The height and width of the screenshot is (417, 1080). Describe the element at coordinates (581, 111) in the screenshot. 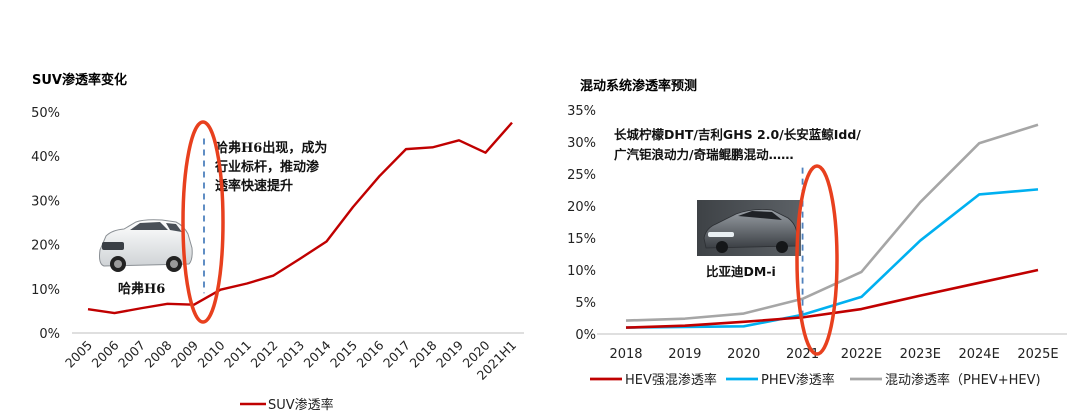

I see `chart2-y-tick-label: 35%` at that location.